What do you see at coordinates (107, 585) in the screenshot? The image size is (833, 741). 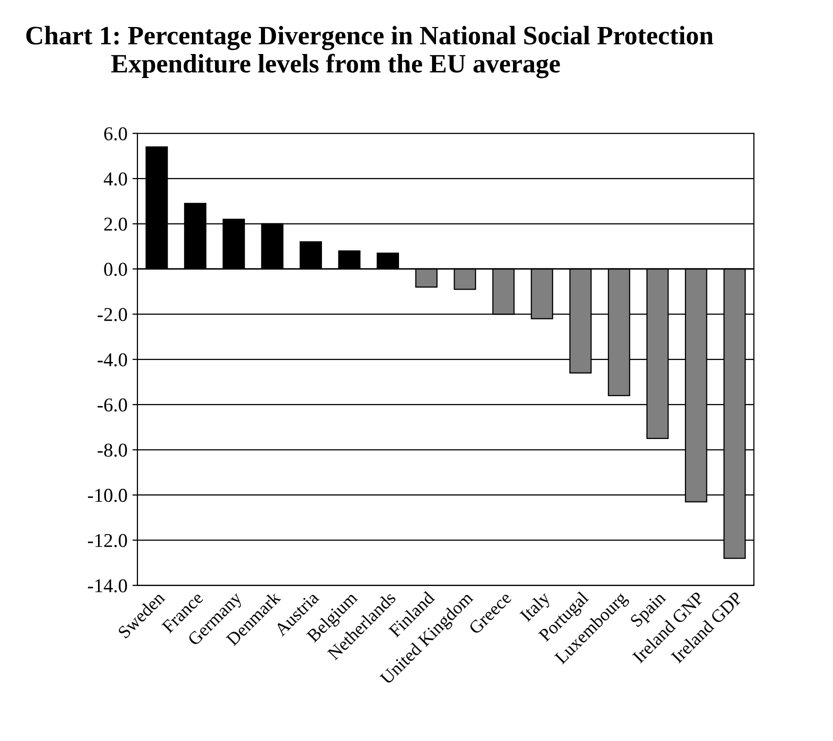 I see `y-tick-label: -14.0` at bounding box center [107, 585].